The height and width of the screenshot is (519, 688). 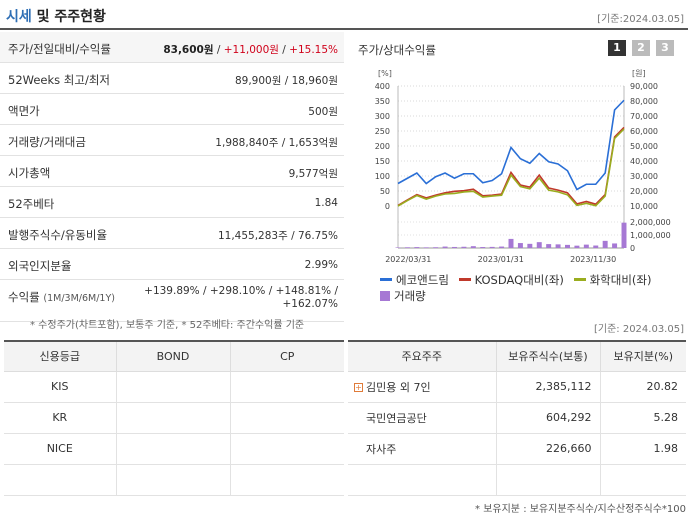 I want to click on legend-item: KOSDAQ대비(좌), so click(x=511, y=280).